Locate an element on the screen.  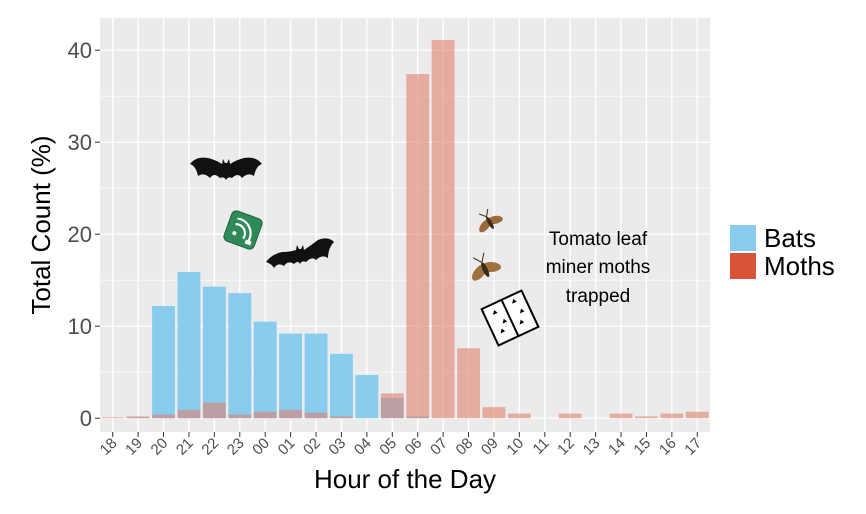
x-tick-label: 06 is located at coordinates (414, 447).